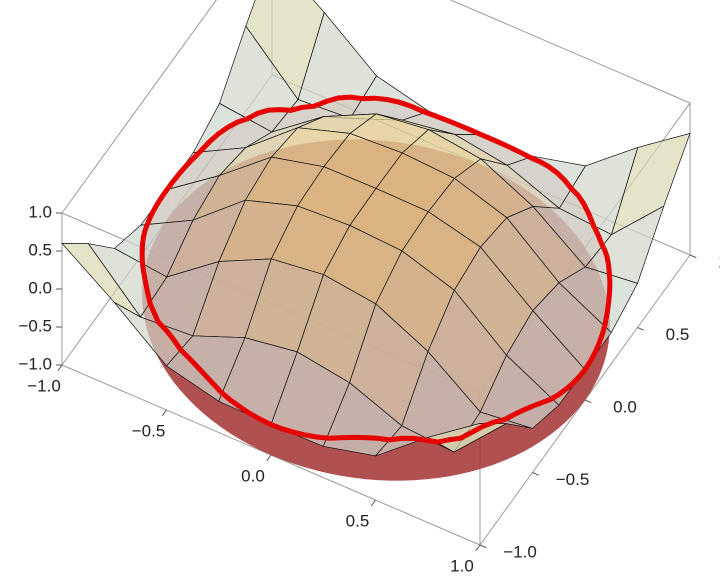  What do you see at coordinates (467, 438) in the screenshot?
I see `surface-patch` at bounding box center [467, 438].